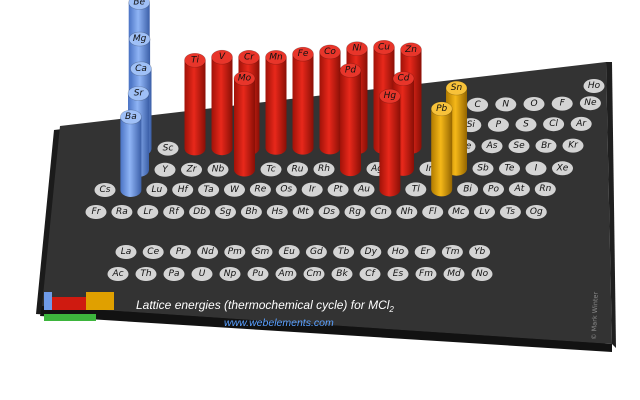 This screenshot has width=640, height=400. Describe the element at coordinates (611, 205) in the screenshot. I see `board-right-edge` at that location.